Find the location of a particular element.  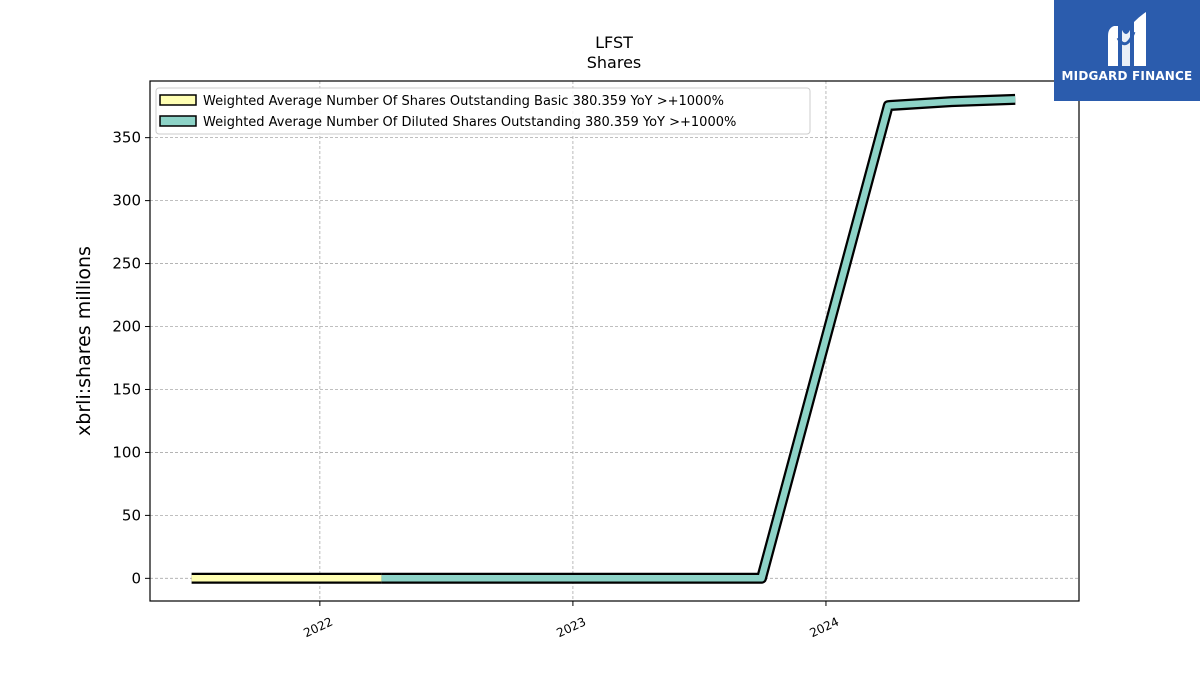

logo-text: MIDGARD FINANCE is located at coordinates (1127, 76).